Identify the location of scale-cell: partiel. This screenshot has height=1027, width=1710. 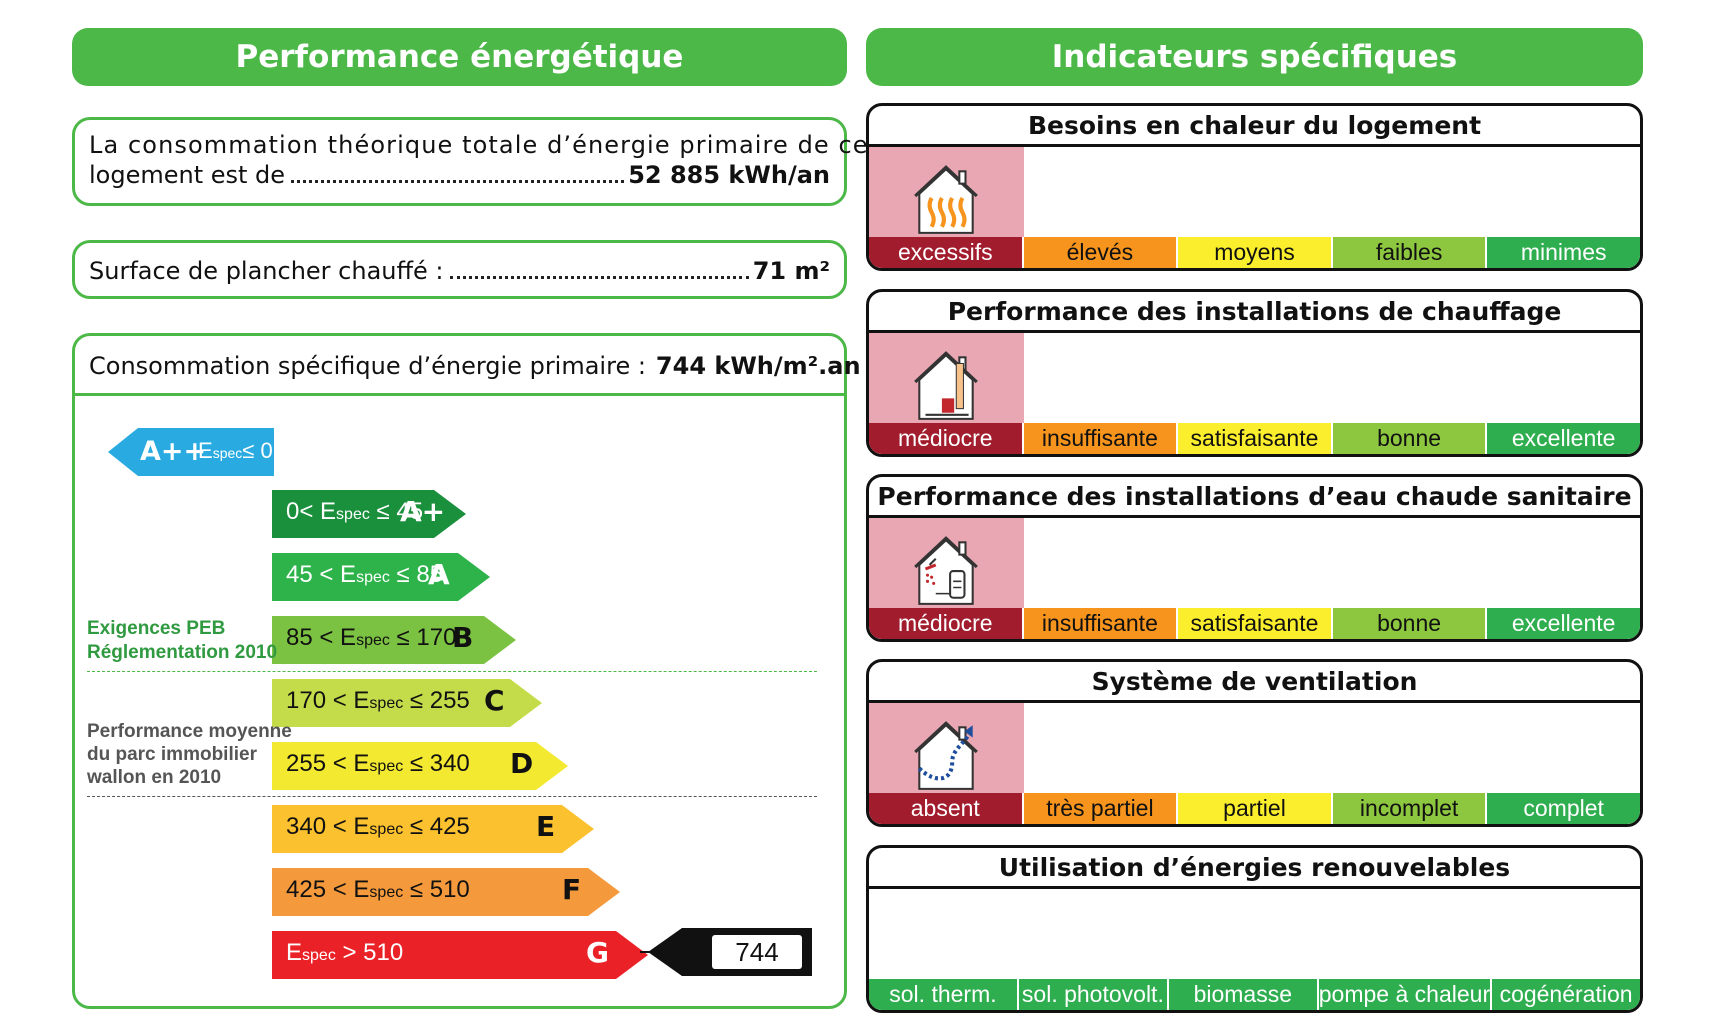
(1255, 808).